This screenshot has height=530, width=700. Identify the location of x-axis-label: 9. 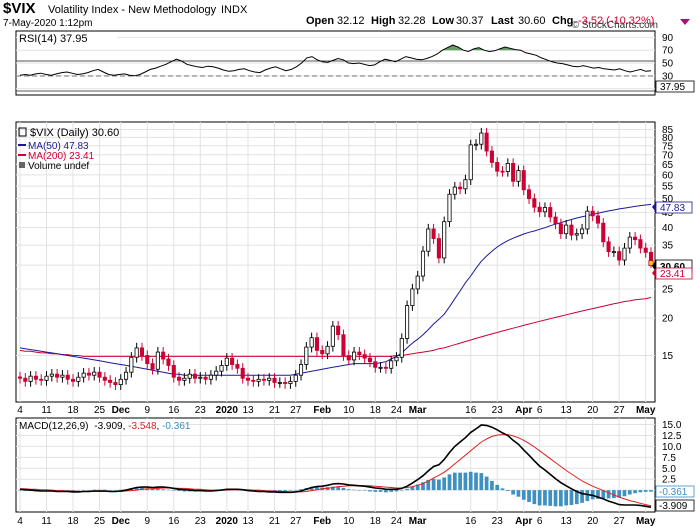
(147, 521).